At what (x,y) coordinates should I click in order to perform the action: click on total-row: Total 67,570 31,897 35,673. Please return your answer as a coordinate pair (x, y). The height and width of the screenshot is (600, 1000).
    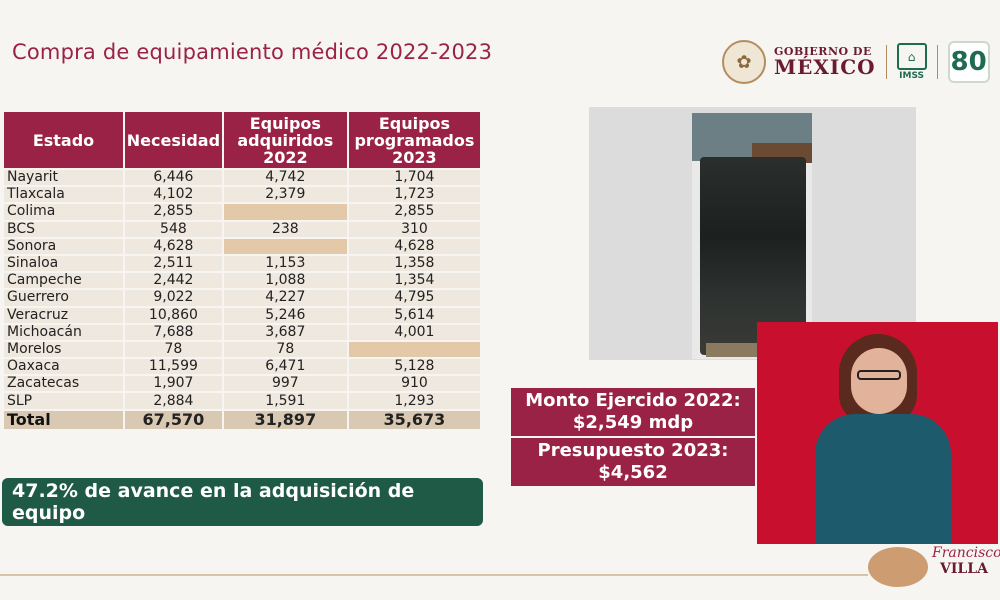
    Looking at the image, I should click on (242, 419).